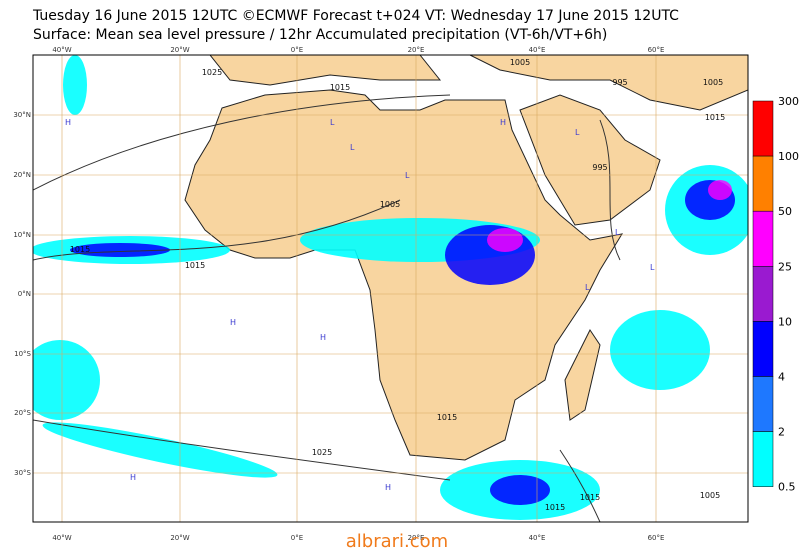 Image resolution: width=805 pixels, height=554 pixels. What do you see at coordinates (775, 294) in the screenshot?
I see `colorbar: 300 100 50 25 10 4 2 0.5` at bounding box center [775, 294].